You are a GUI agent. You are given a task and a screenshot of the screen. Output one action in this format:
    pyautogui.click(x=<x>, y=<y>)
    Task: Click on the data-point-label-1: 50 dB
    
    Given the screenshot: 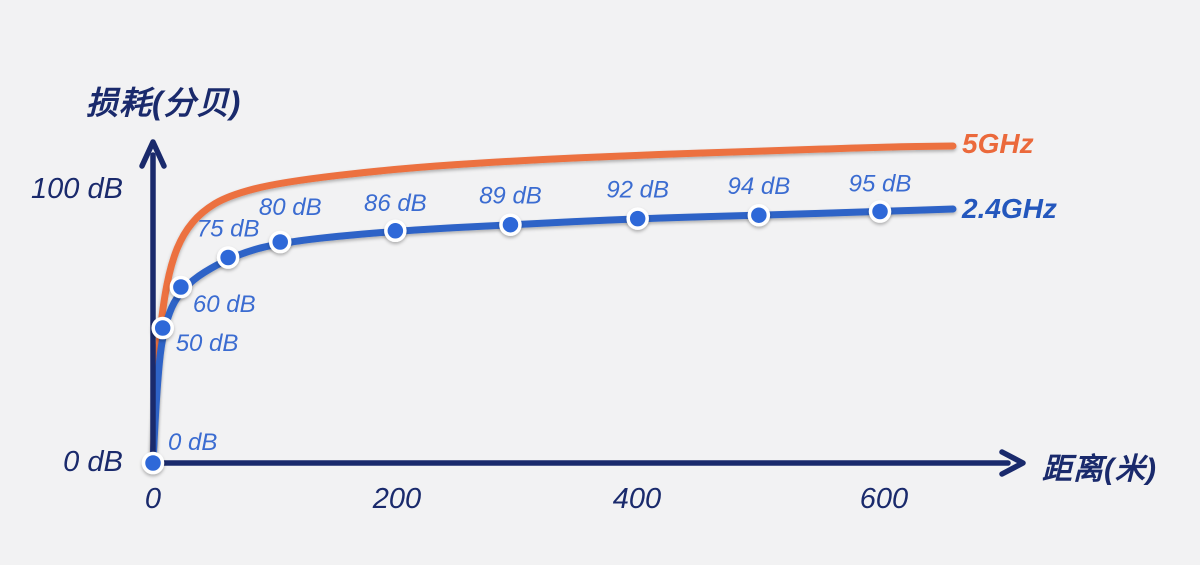 What is the action you would take?
    pyautogui.click(x=207, y=343)
    